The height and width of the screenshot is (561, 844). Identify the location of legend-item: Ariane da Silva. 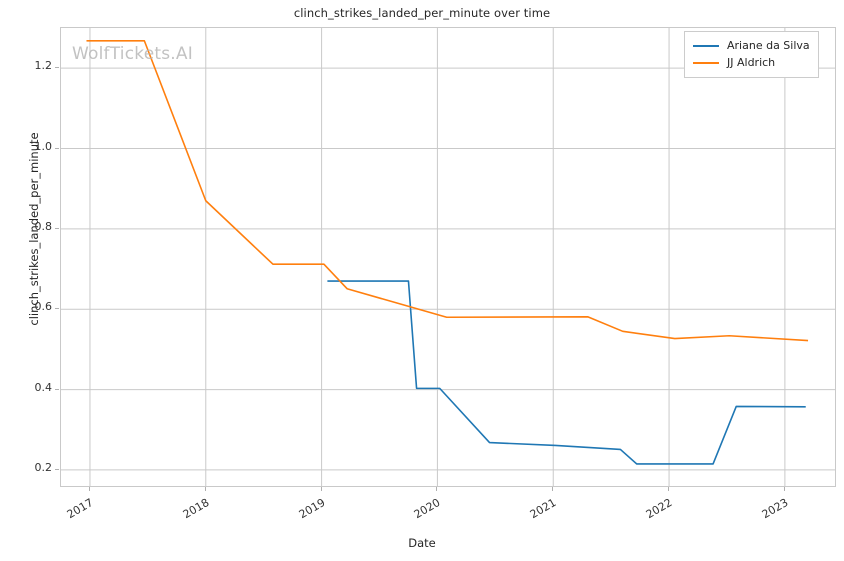
(751, 45).